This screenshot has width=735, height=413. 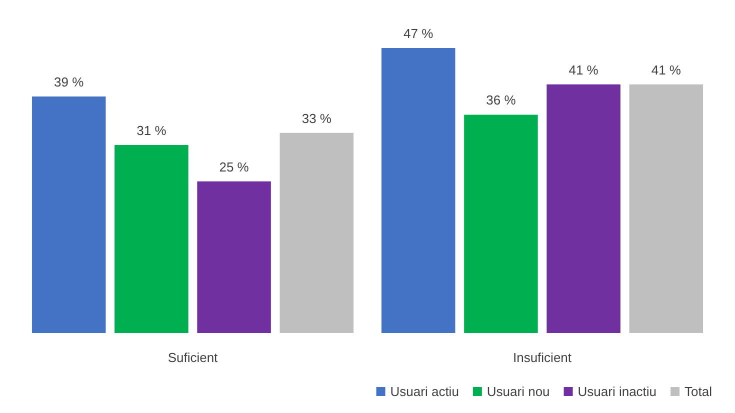 I want to click on data-label: 31 %, so click(x=151, y=130).